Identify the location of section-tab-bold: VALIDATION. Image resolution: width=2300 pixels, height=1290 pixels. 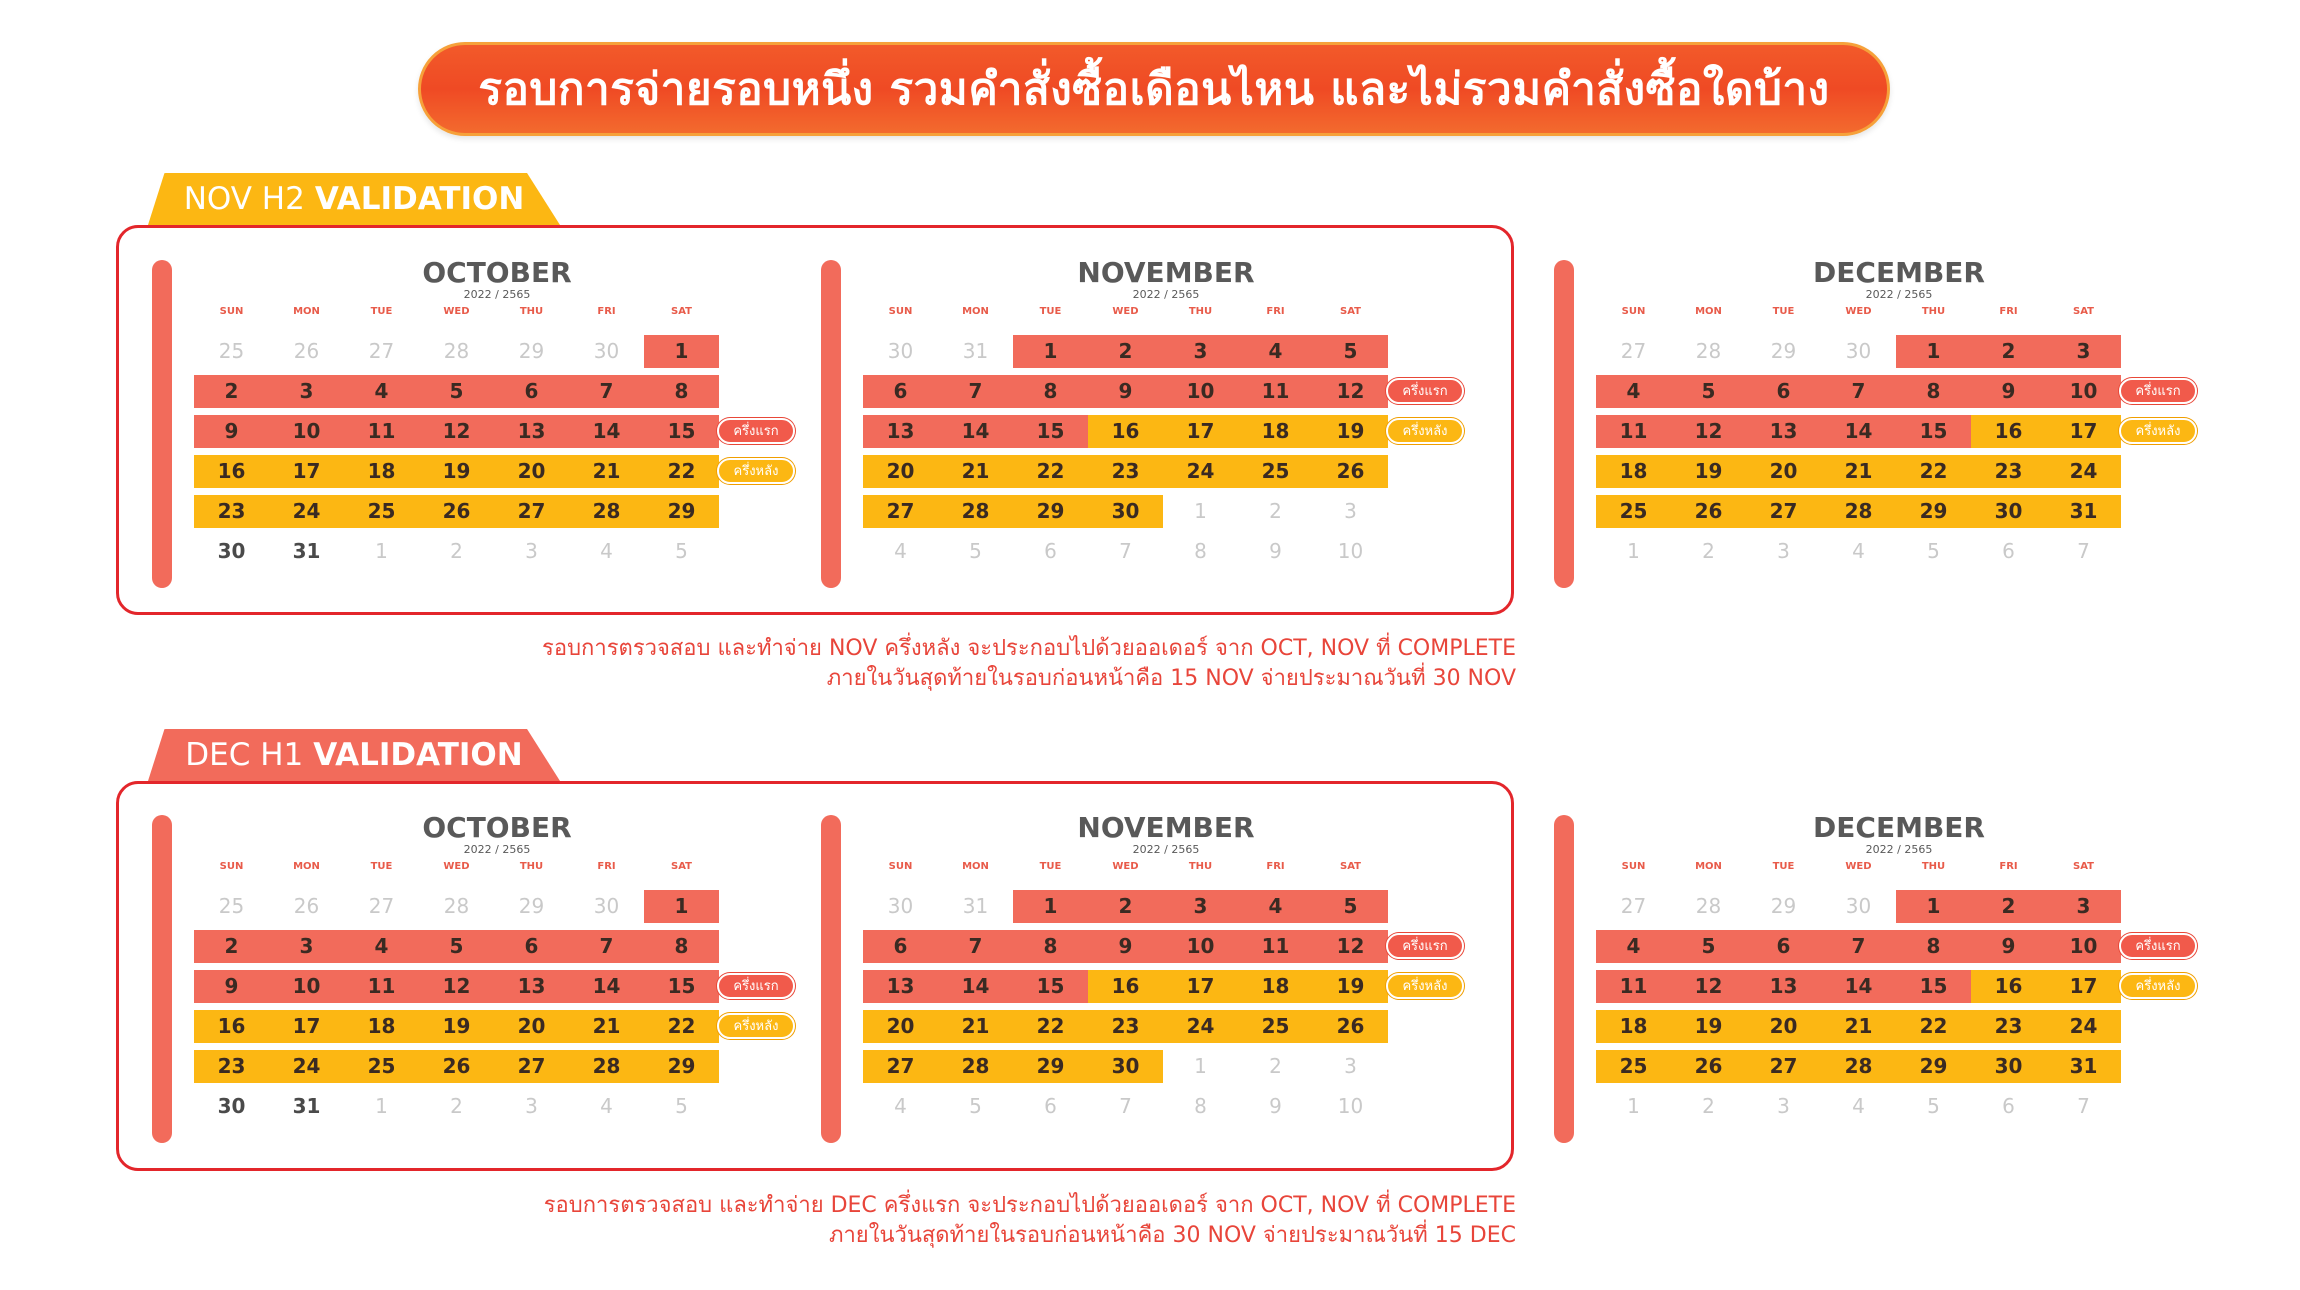
(418, 755).